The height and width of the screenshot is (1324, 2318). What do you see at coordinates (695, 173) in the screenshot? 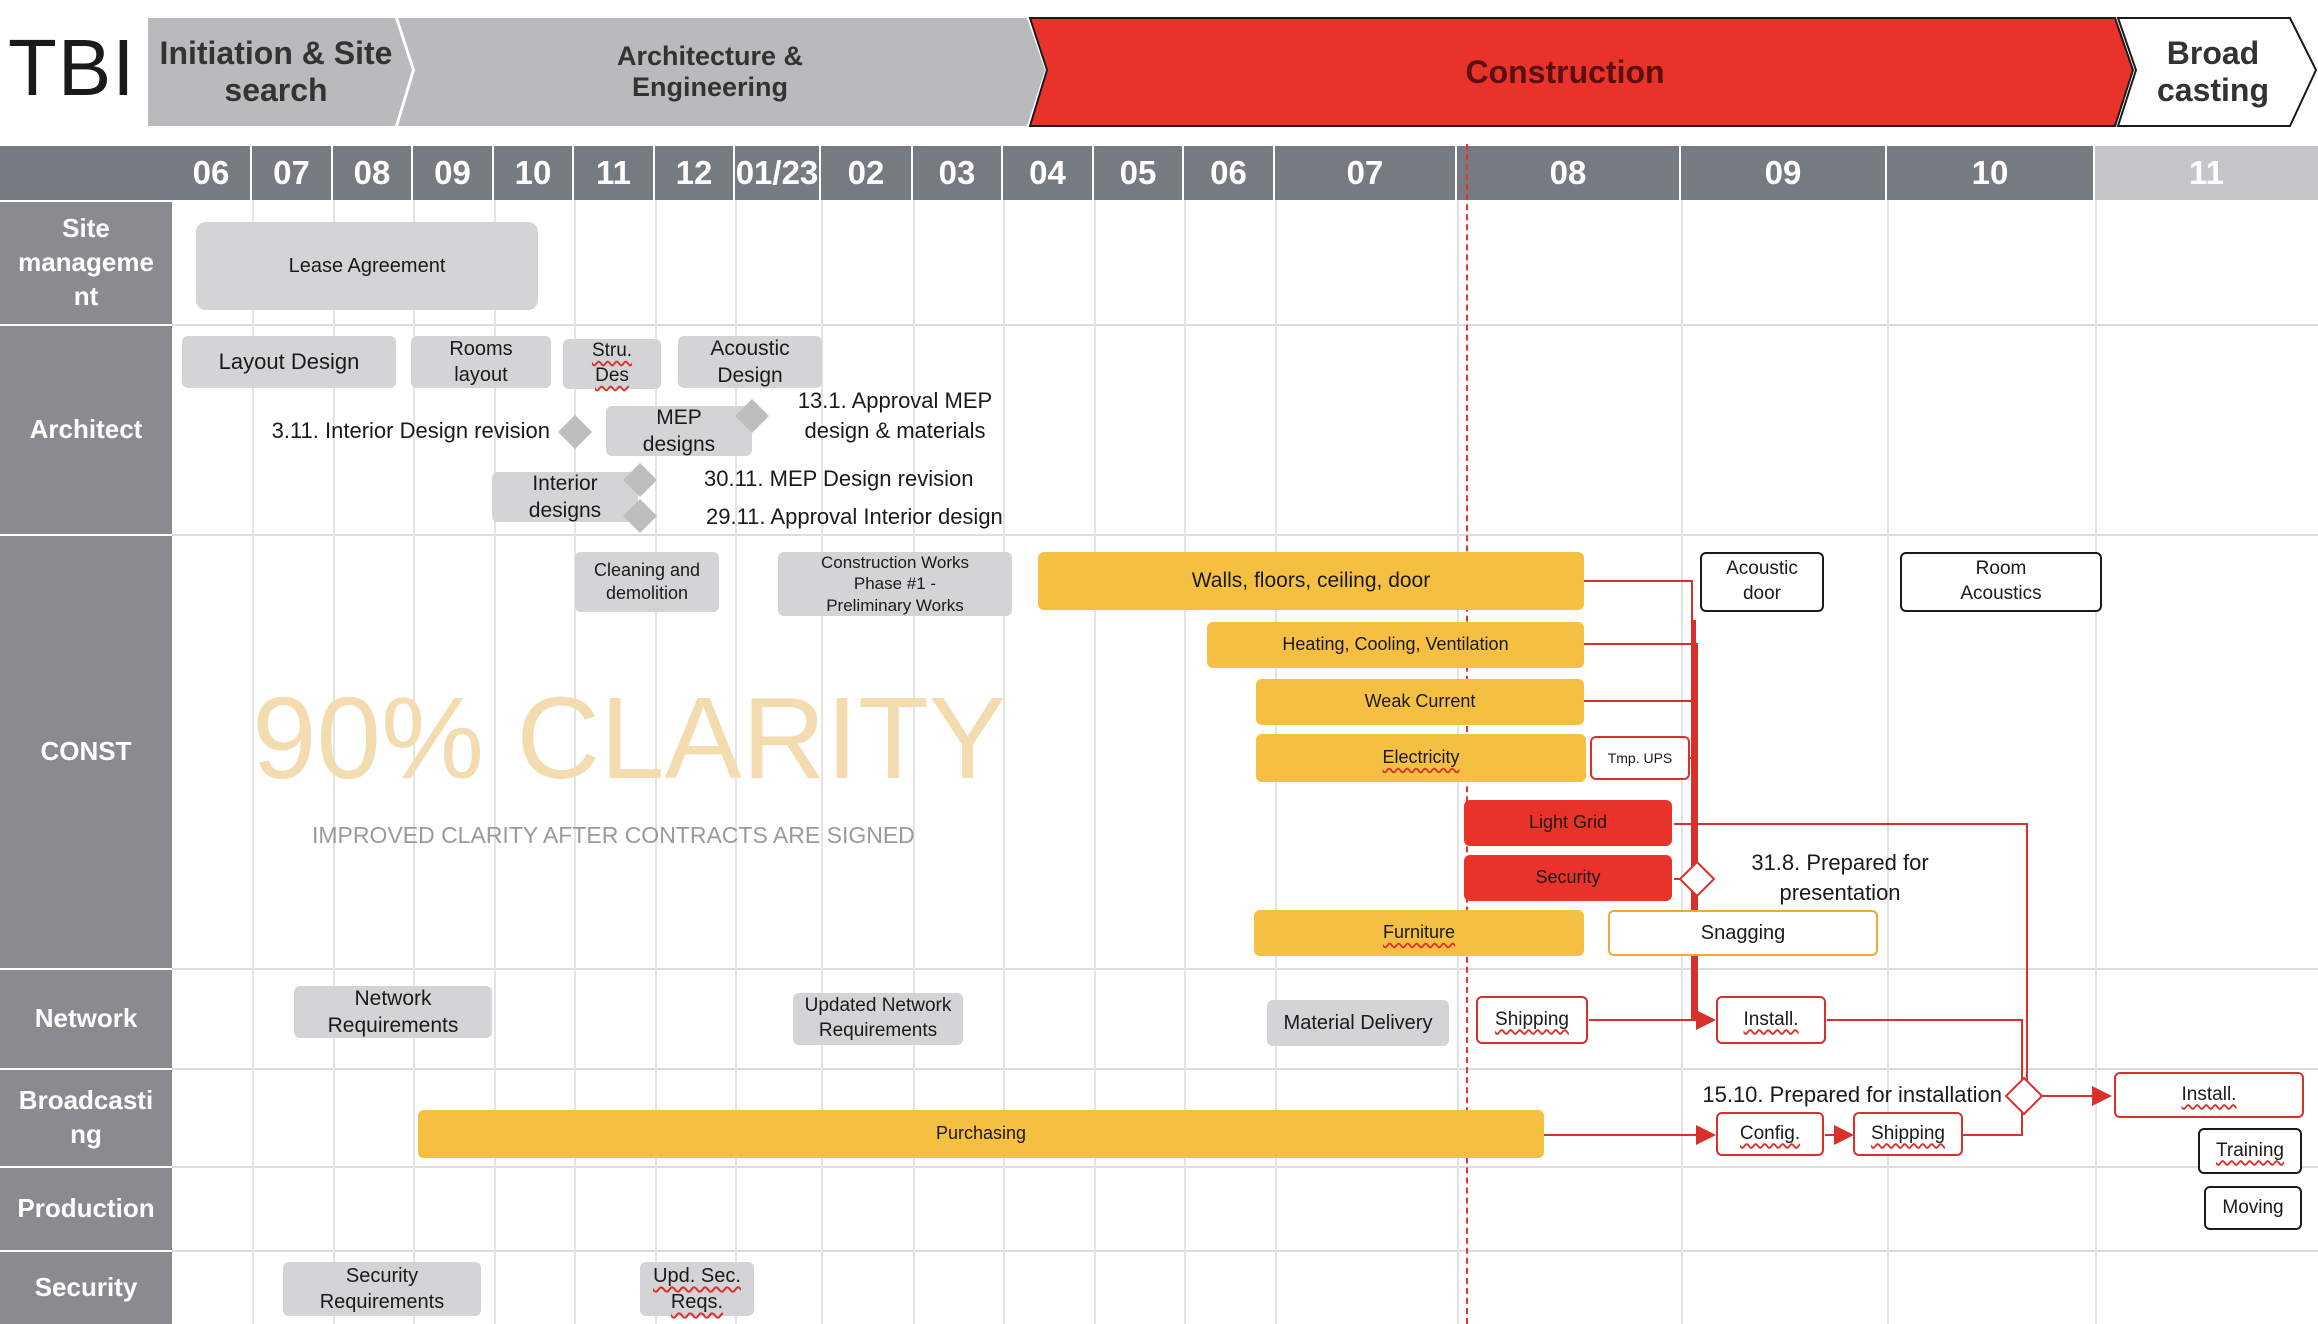
I see `month-cell: 12` at bounding box center [695, 173].